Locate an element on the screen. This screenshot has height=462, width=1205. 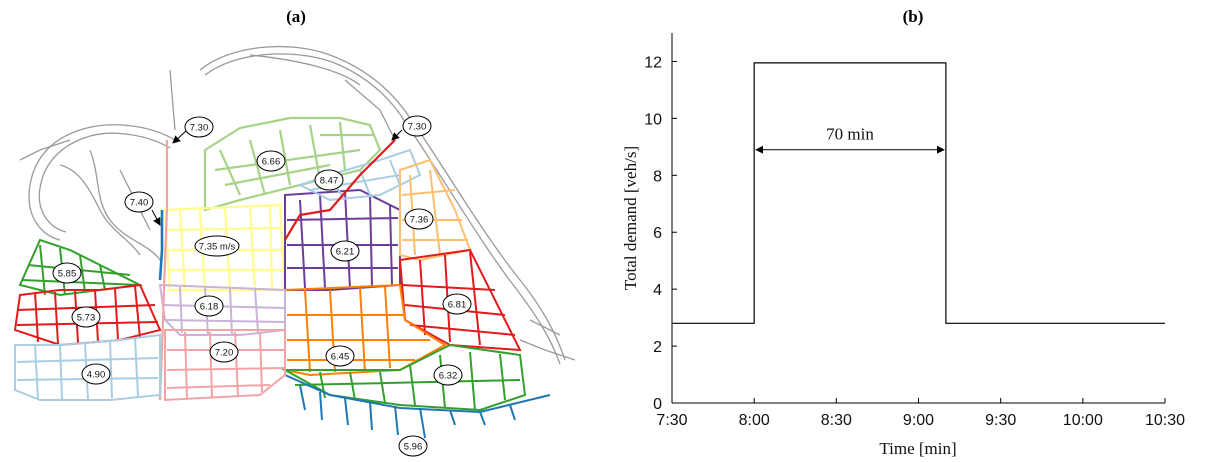
label-text: 5.96 is located at coordinates (413, 447).